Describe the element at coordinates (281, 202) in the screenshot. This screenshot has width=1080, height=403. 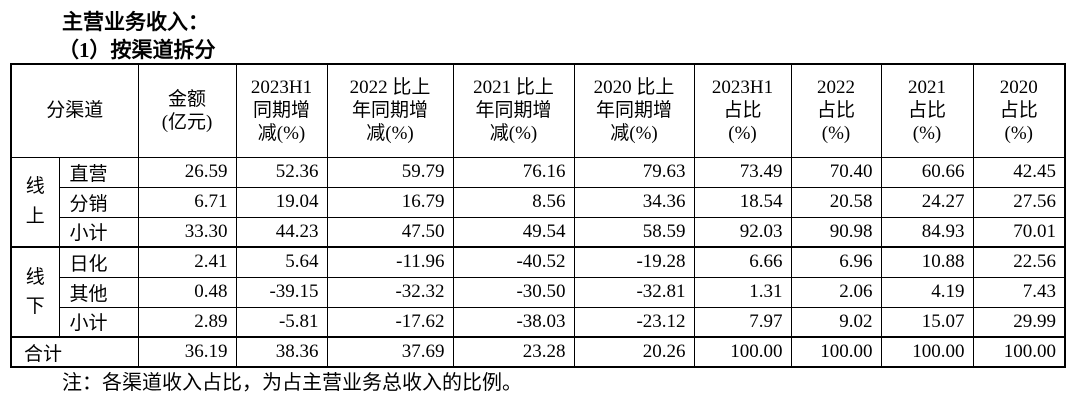
I see `cell-2023h1-change: 19.04` at that location.